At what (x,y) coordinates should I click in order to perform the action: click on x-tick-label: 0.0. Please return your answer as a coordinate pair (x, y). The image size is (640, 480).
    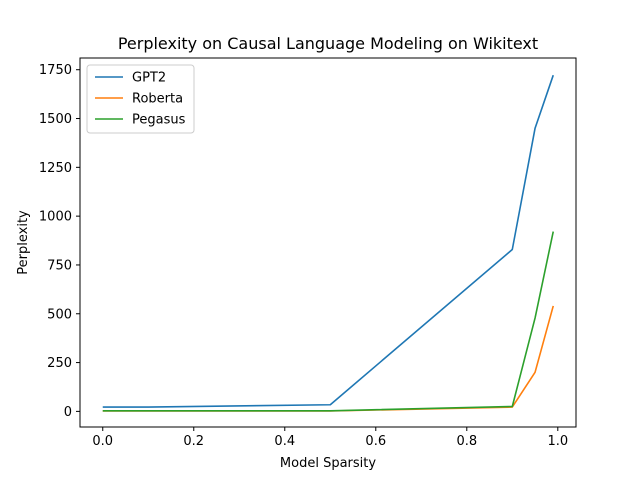
    Looking at the image, I should click on (102, 441).